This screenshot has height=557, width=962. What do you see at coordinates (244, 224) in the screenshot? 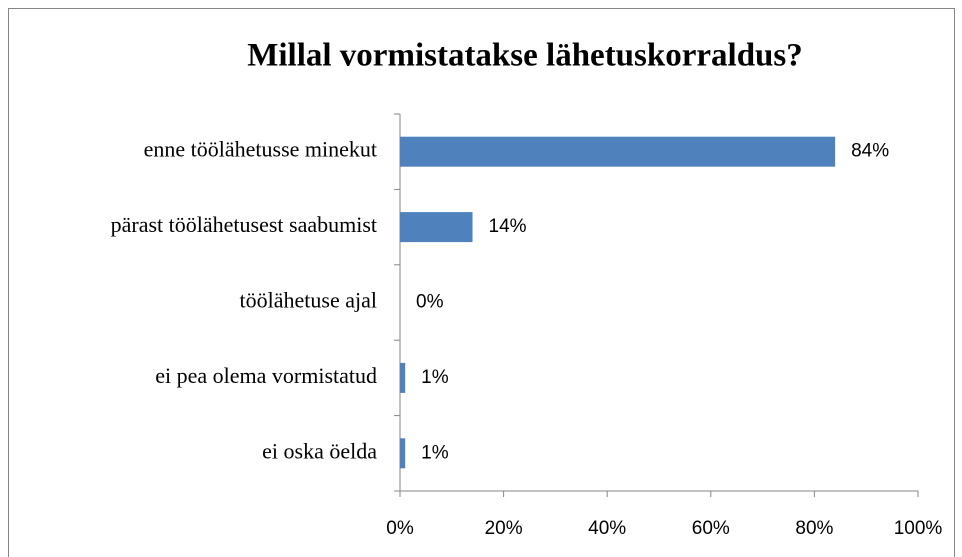
I see `y-tick-label: pärast töölähetusest saabumist` at bounding box center [244, 224].